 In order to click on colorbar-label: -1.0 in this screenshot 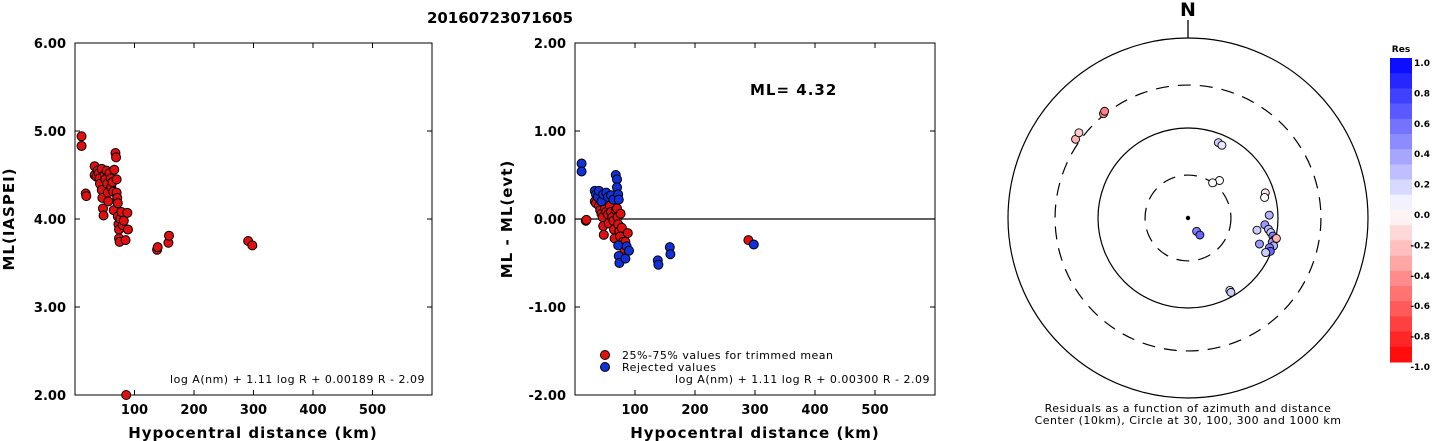, I will do `click(1420, 368)`.